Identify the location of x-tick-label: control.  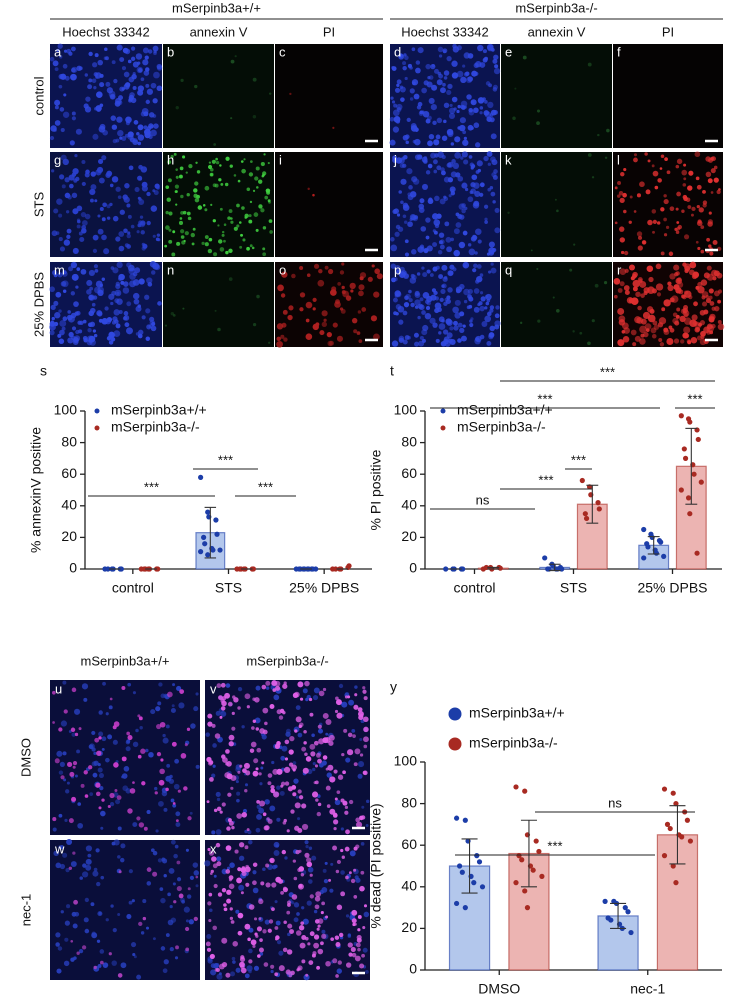
(133, 588).